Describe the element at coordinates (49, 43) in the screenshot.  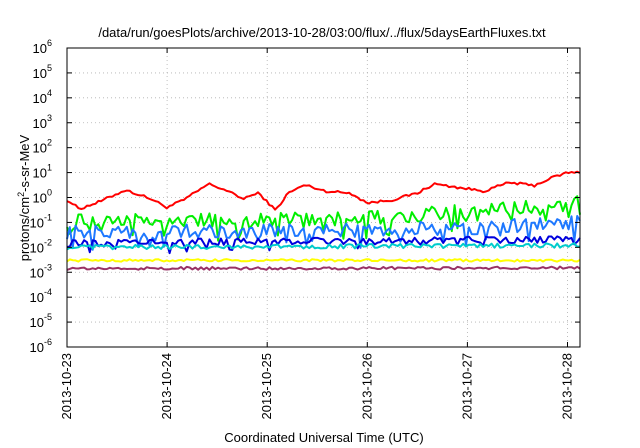
I see `y-tick-label-exponent: 6` at that location.